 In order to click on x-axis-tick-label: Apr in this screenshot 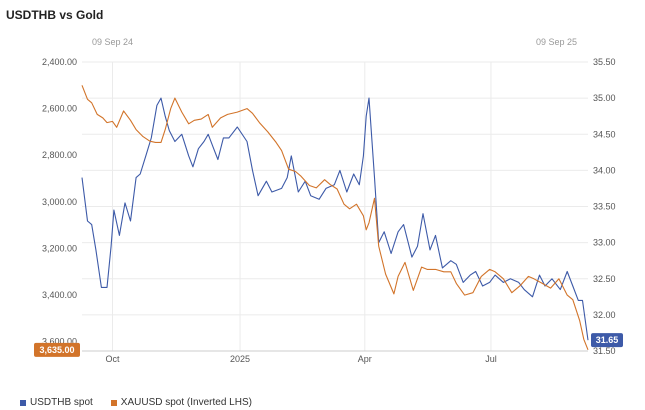, I will do `click(365, 359)`.